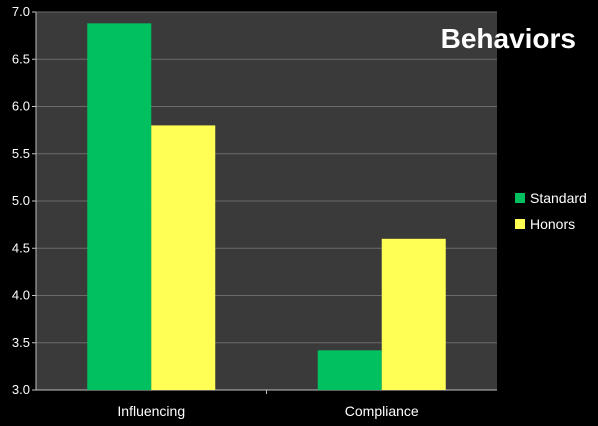  What do you see at coordinates (268, 411) in the screenshot?
I see `x-axis-labels: Influencing Compliance` at bounding box center [268, 411].